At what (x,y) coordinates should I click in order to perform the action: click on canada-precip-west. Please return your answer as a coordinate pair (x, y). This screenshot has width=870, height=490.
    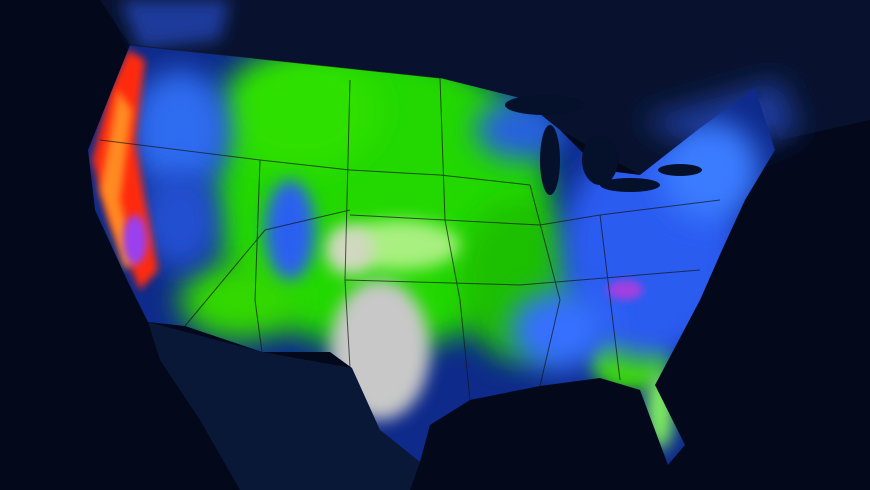
    Looking at the image, I should click on (175, 25).